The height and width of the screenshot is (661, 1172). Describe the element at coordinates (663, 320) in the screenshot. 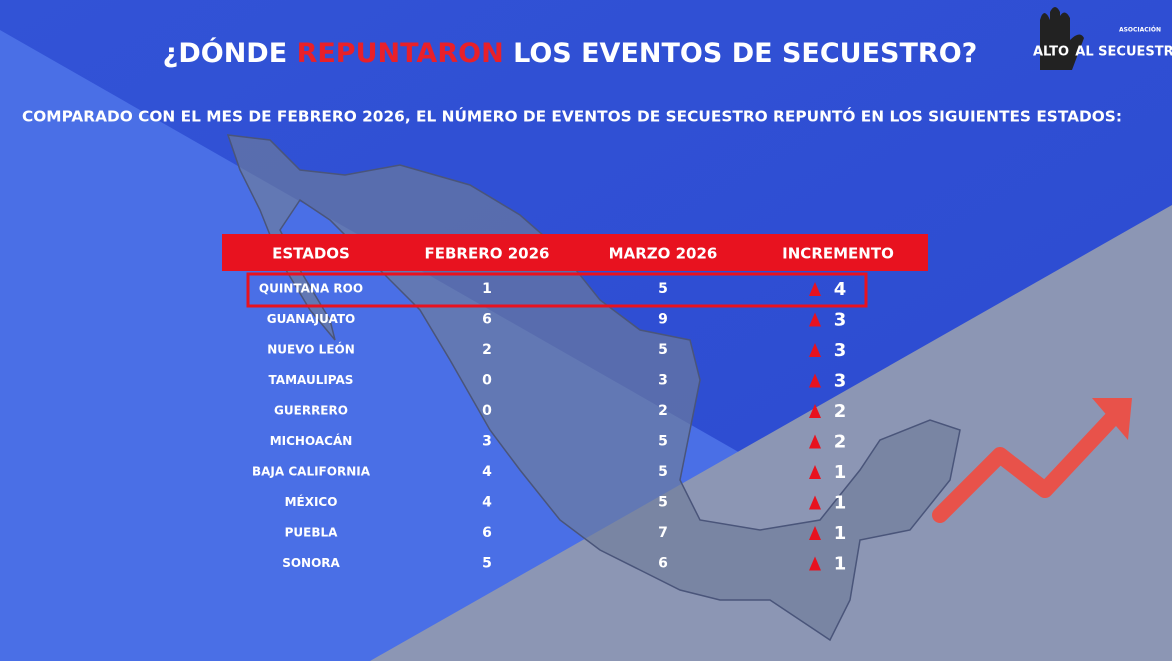

I see `cell: 9` at that location.